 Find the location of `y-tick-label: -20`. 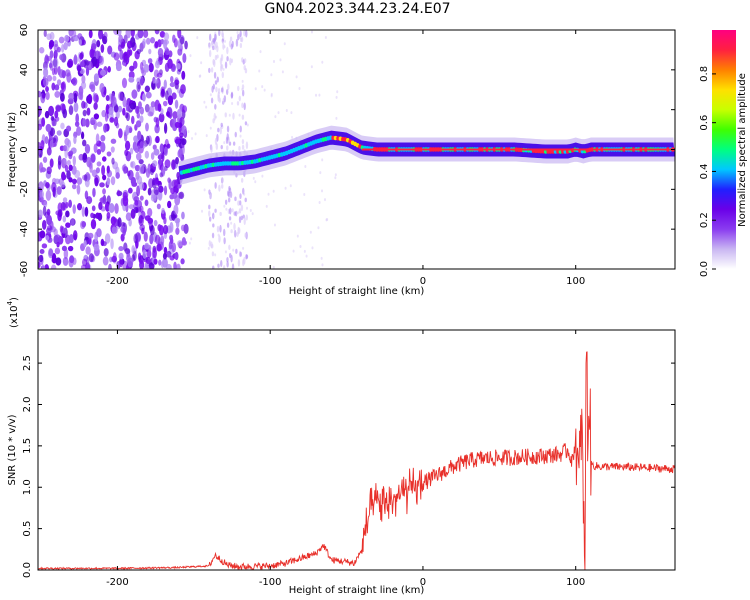

y-tick-label: -20 is located at coordinates (24, 189).